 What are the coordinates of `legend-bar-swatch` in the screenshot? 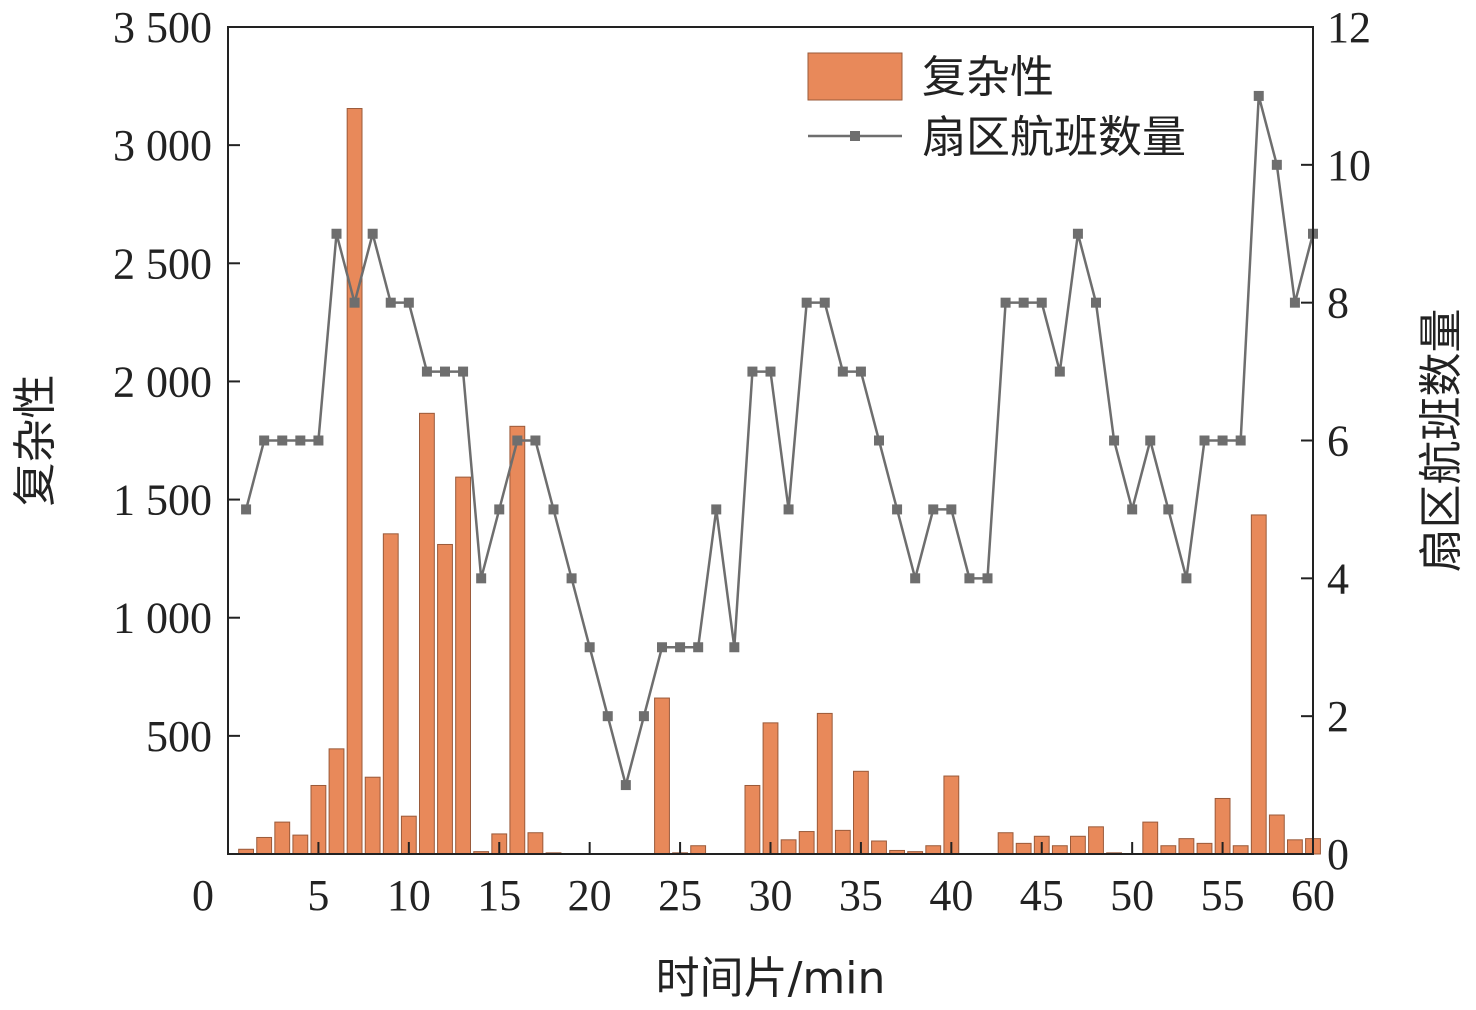 It's located at (855, 76).